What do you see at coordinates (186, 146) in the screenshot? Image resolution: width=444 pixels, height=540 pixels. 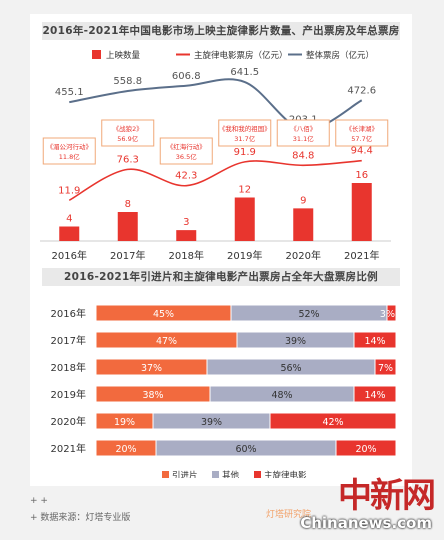 I see `callout-film-2: 《红海行动》` at bounding box center [186, 146].